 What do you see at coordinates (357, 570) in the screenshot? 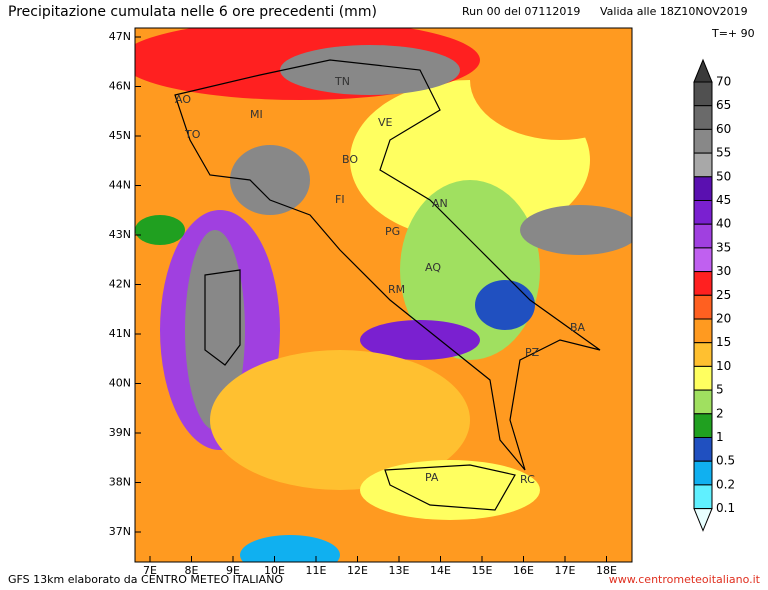
I see `lon-label: 12E` at bounding box center [357, 570].